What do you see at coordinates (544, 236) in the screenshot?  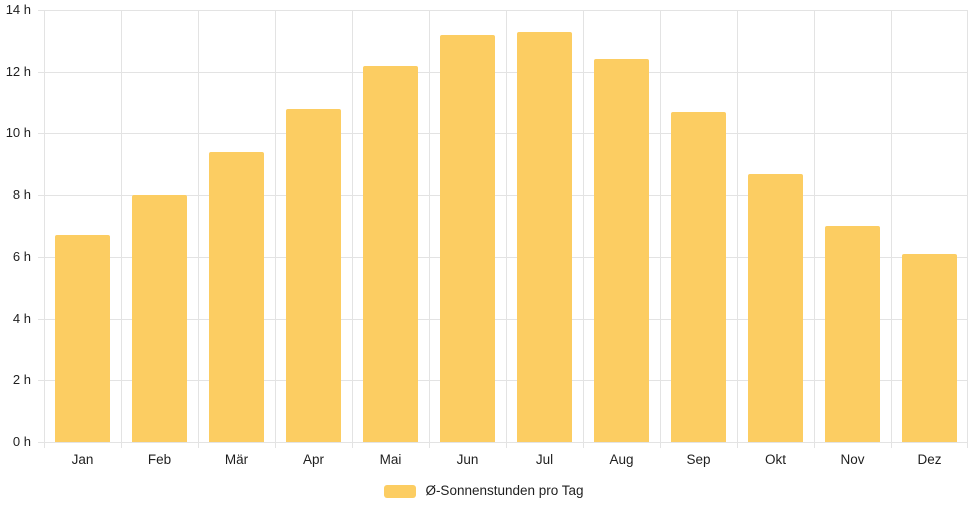 I see `bar-jul` at bounding box center [544, 236].